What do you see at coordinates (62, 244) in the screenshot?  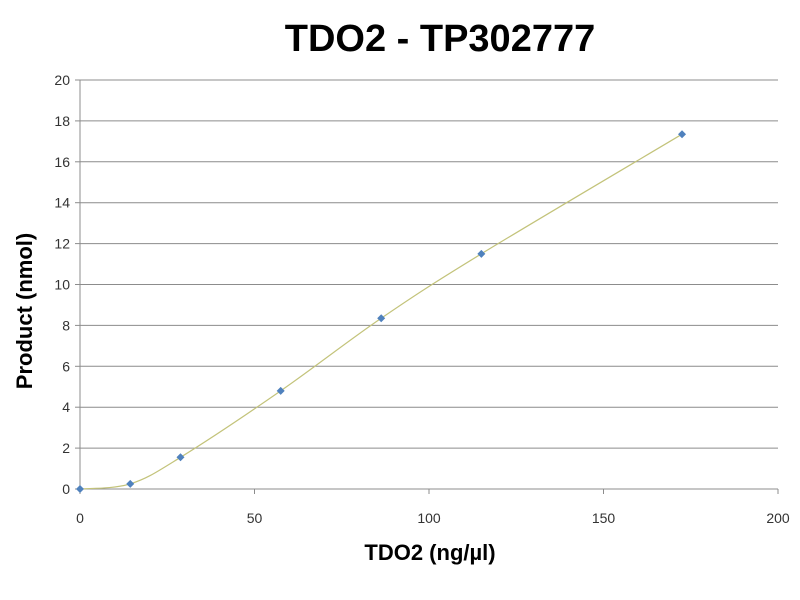 I see `y-tick-label: 12` at bounding box center [62, 244].